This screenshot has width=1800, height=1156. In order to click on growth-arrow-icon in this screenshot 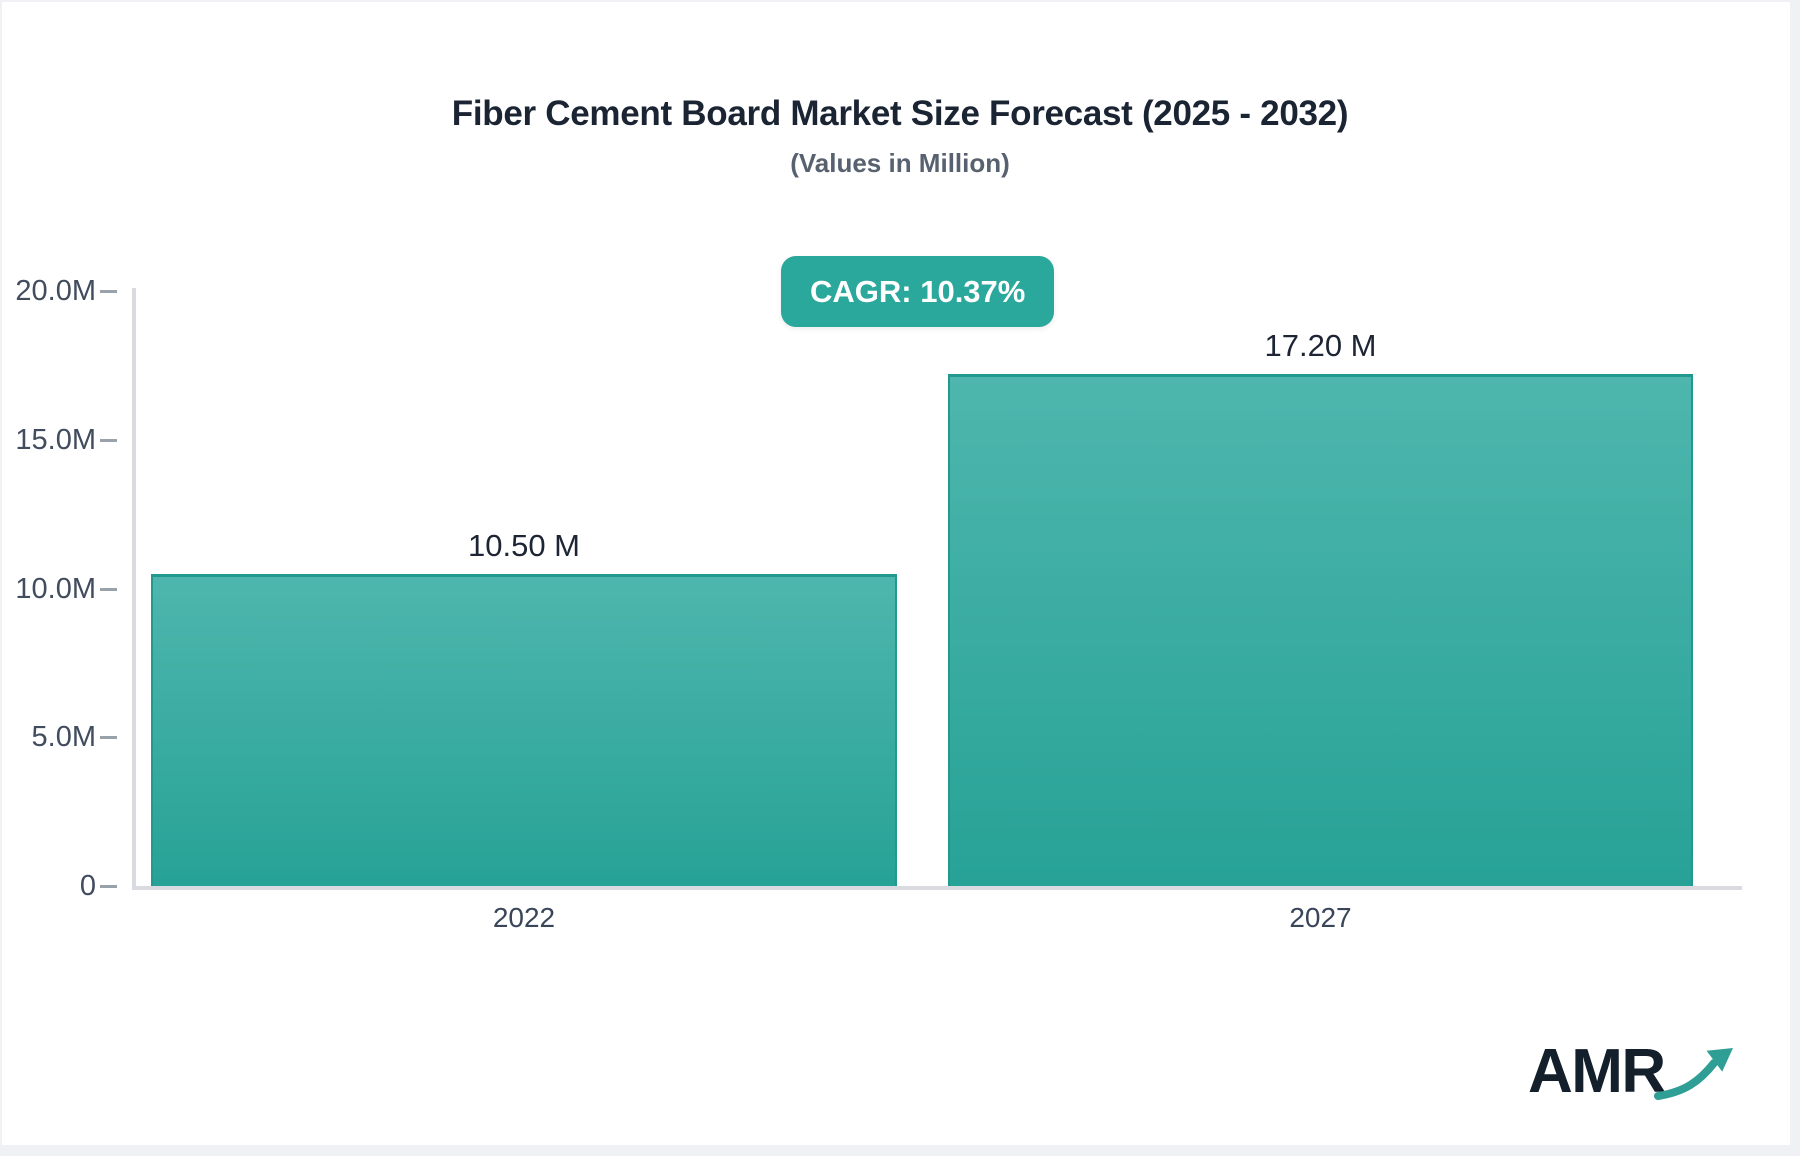, I will do `click(1693, 1074)`.